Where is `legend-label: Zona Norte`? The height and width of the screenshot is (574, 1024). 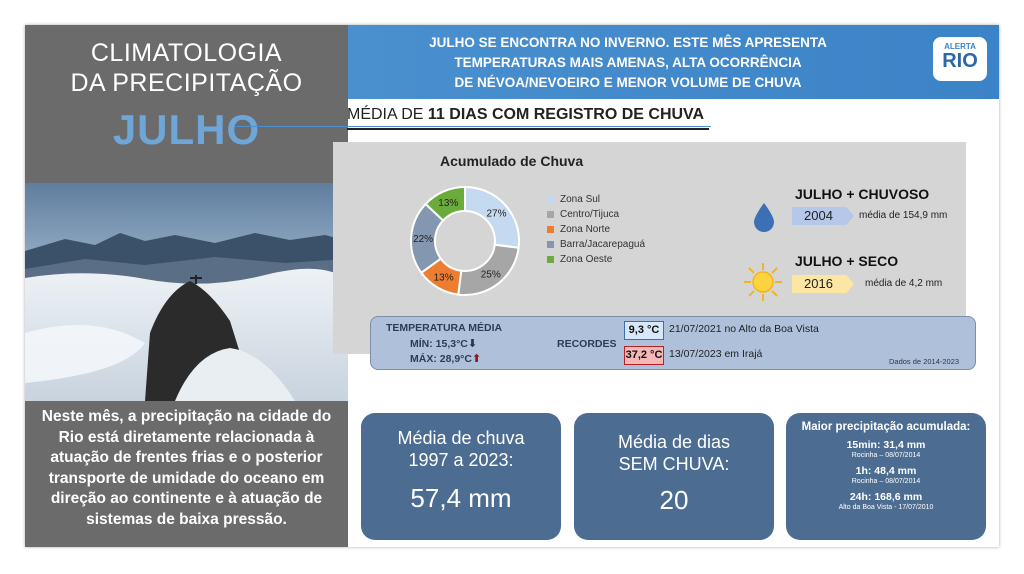 legend-label: Zona Norte is located at coordinates (585, 229).